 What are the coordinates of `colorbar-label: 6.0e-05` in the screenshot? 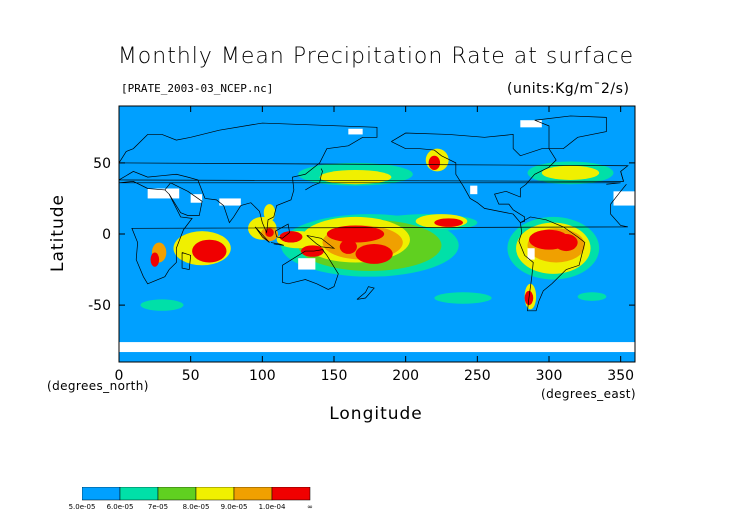 It's located at (120, 507).